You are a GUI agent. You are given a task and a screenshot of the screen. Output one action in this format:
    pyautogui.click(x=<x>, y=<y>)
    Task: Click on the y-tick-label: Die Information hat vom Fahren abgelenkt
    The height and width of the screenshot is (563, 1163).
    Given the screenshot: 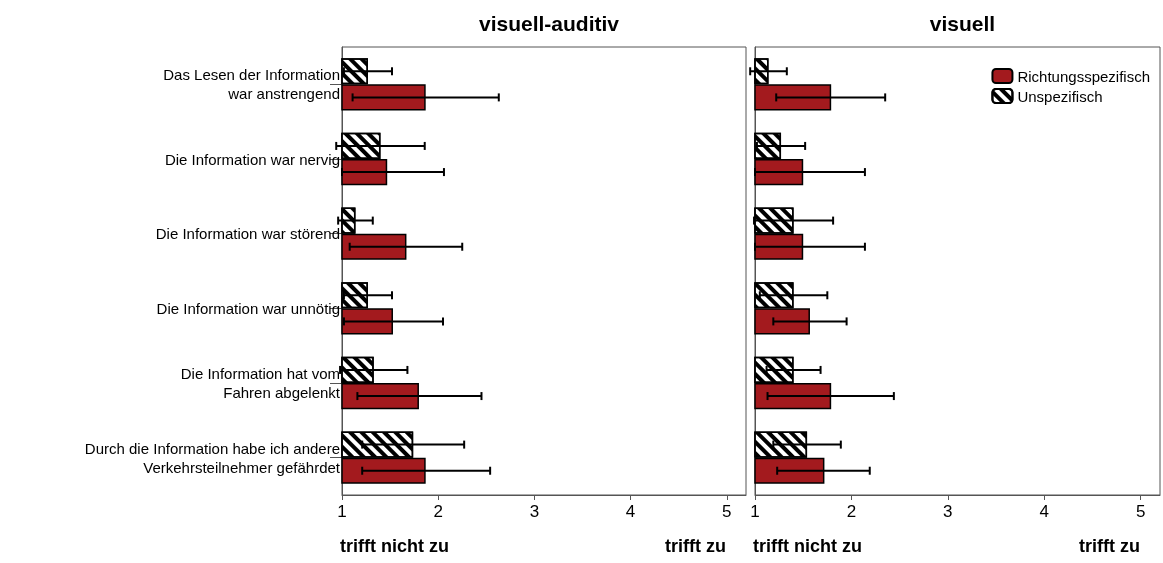 What is the action you would take?
    pyautogui.click(x=260, y=383)
    